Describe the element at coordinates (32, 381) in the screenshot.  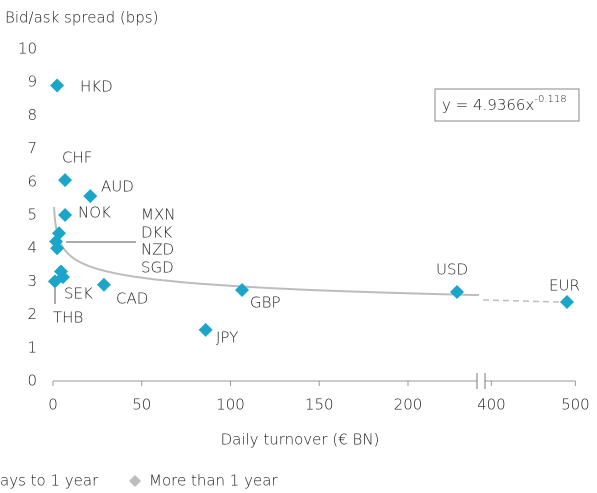
I see `y-tick-label: 0` at that location.